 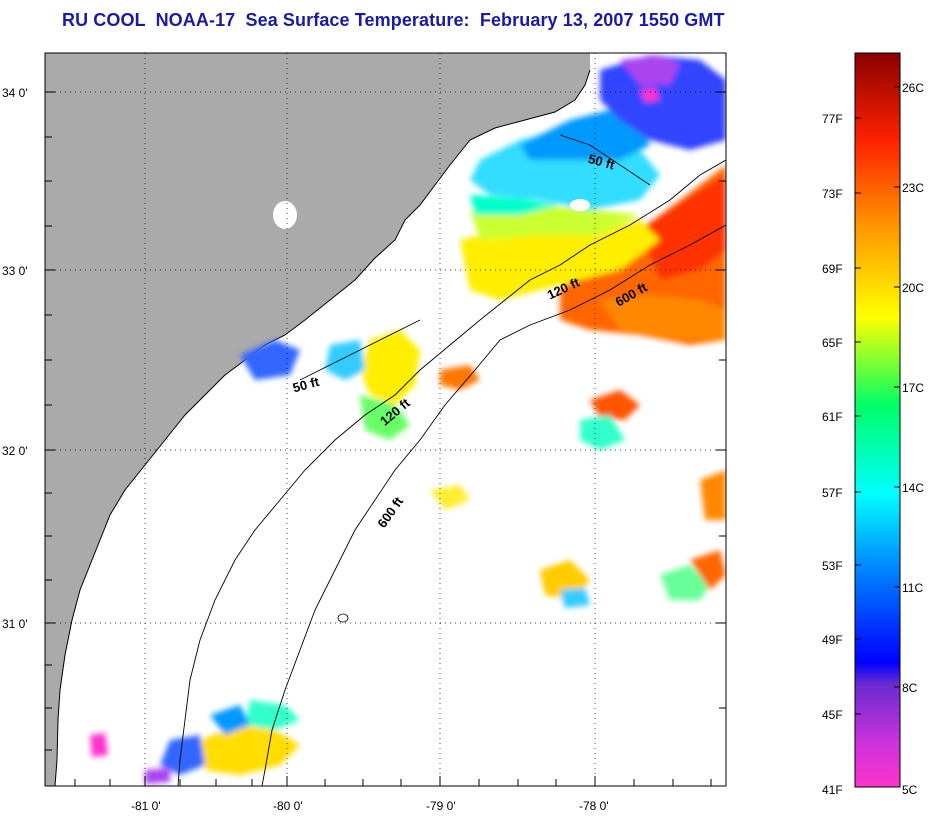 I want to click on contour-label-50ft-south: 50 ft, so click(x=306, y=385).